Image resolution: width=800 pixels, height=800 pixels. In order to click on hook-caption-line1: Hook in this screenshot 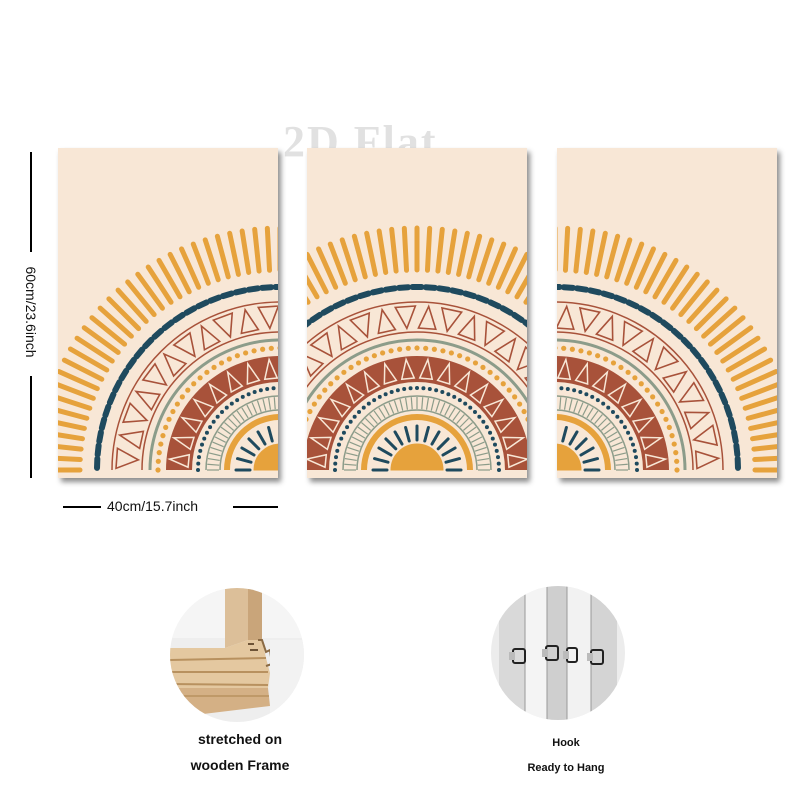, I will do `click(566, 743)`.